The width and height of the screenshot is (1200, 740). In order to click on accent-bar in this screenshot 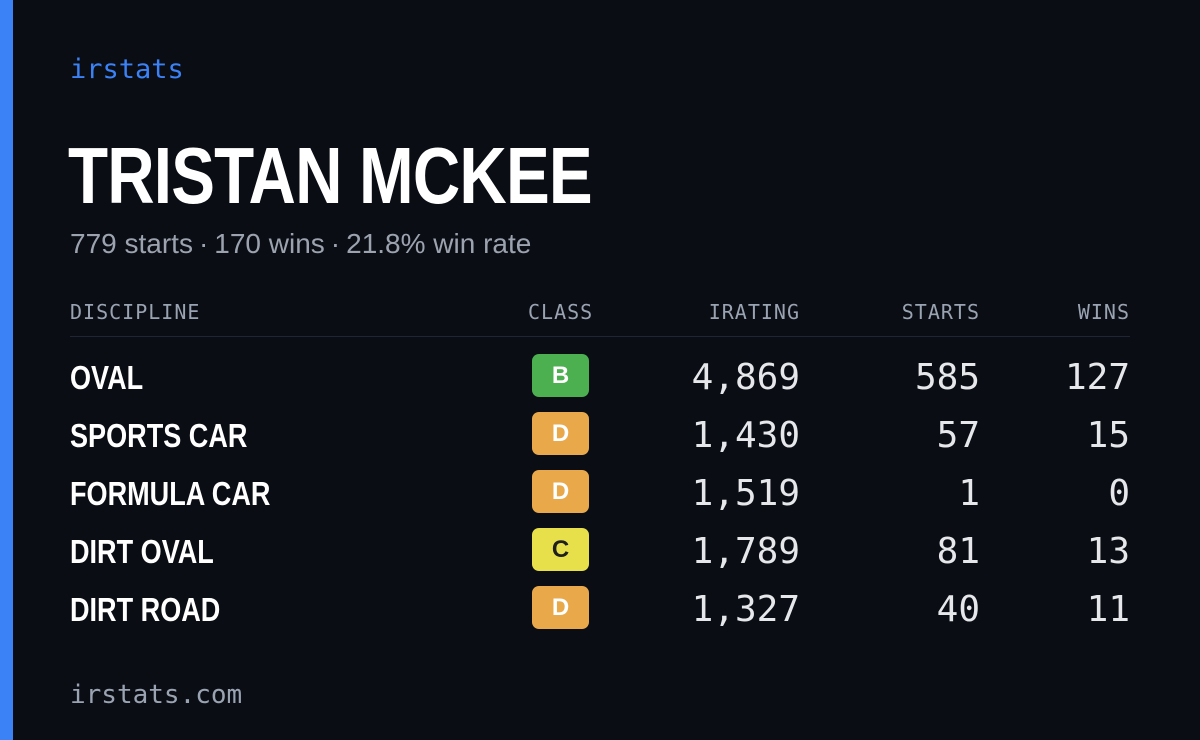, I will do `click(6, 370)`.